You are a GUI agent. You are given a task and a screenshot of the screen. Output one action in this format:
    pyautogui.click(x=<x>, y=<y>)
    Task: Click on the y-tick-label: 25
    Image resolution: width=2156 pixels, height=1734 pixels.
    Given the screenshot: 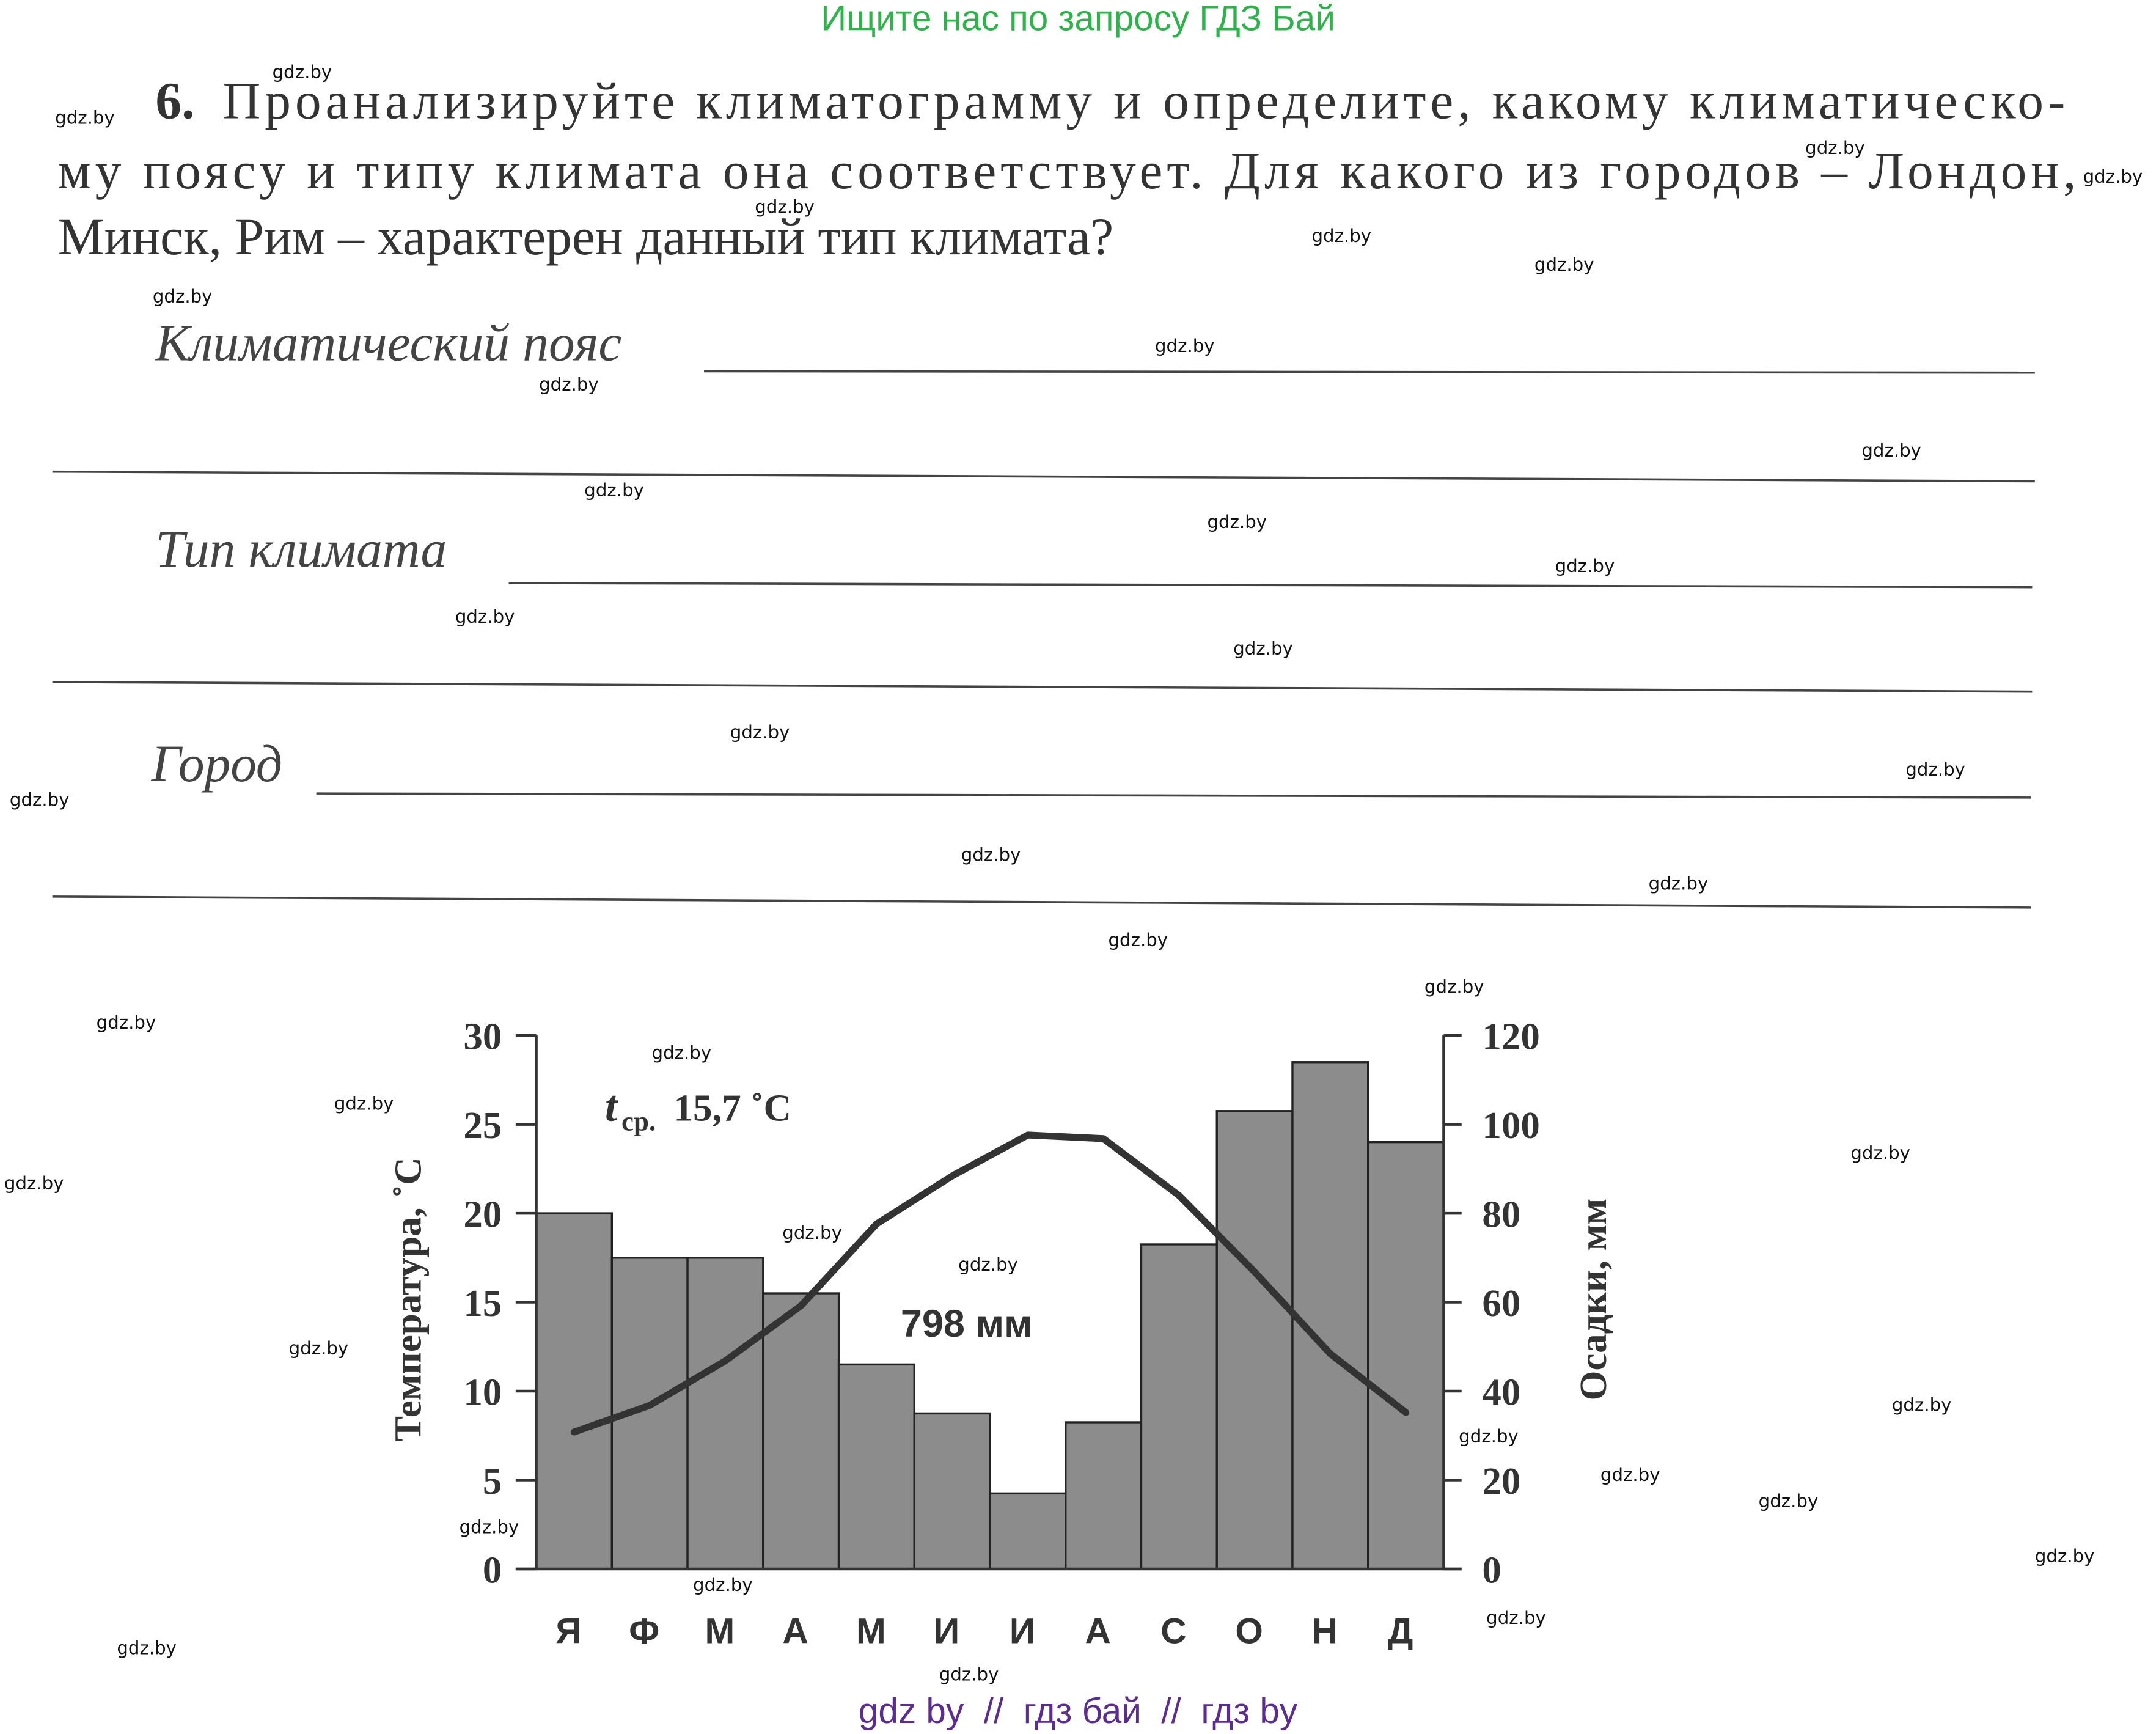 What is the action you would take?
    pyautogui.click(x=483, y=1125)
    